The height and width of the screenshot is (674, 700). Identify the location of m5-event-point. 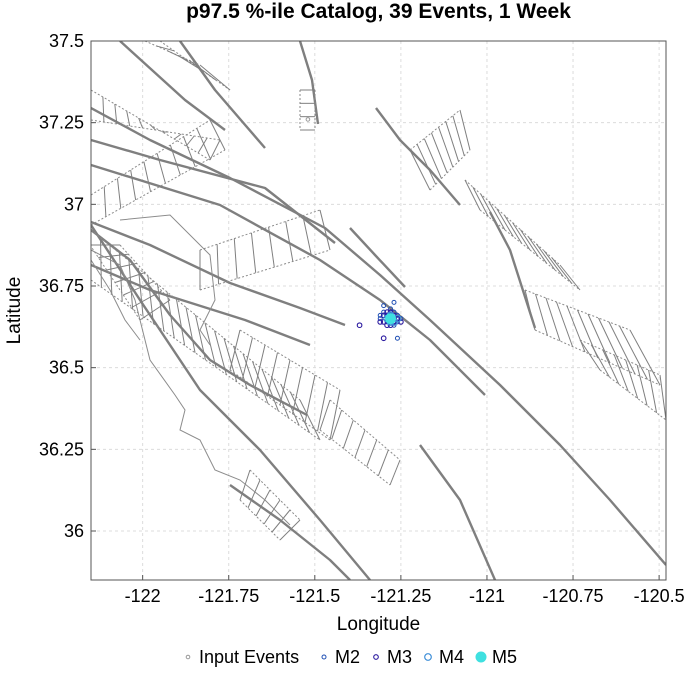
(391, 319).